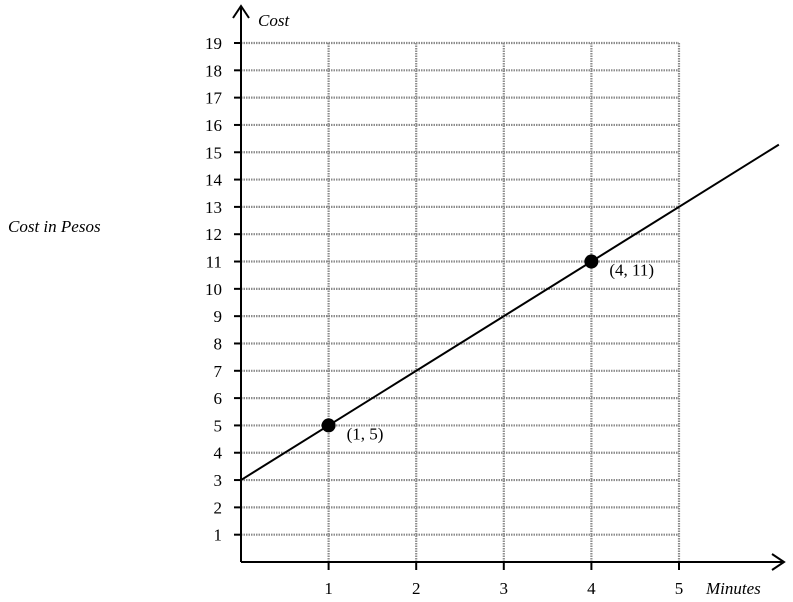  What do you see at coordinates (213, 43) in the screenshot?
I see `y-tick-label: 19` at bounding box center [213, 43].